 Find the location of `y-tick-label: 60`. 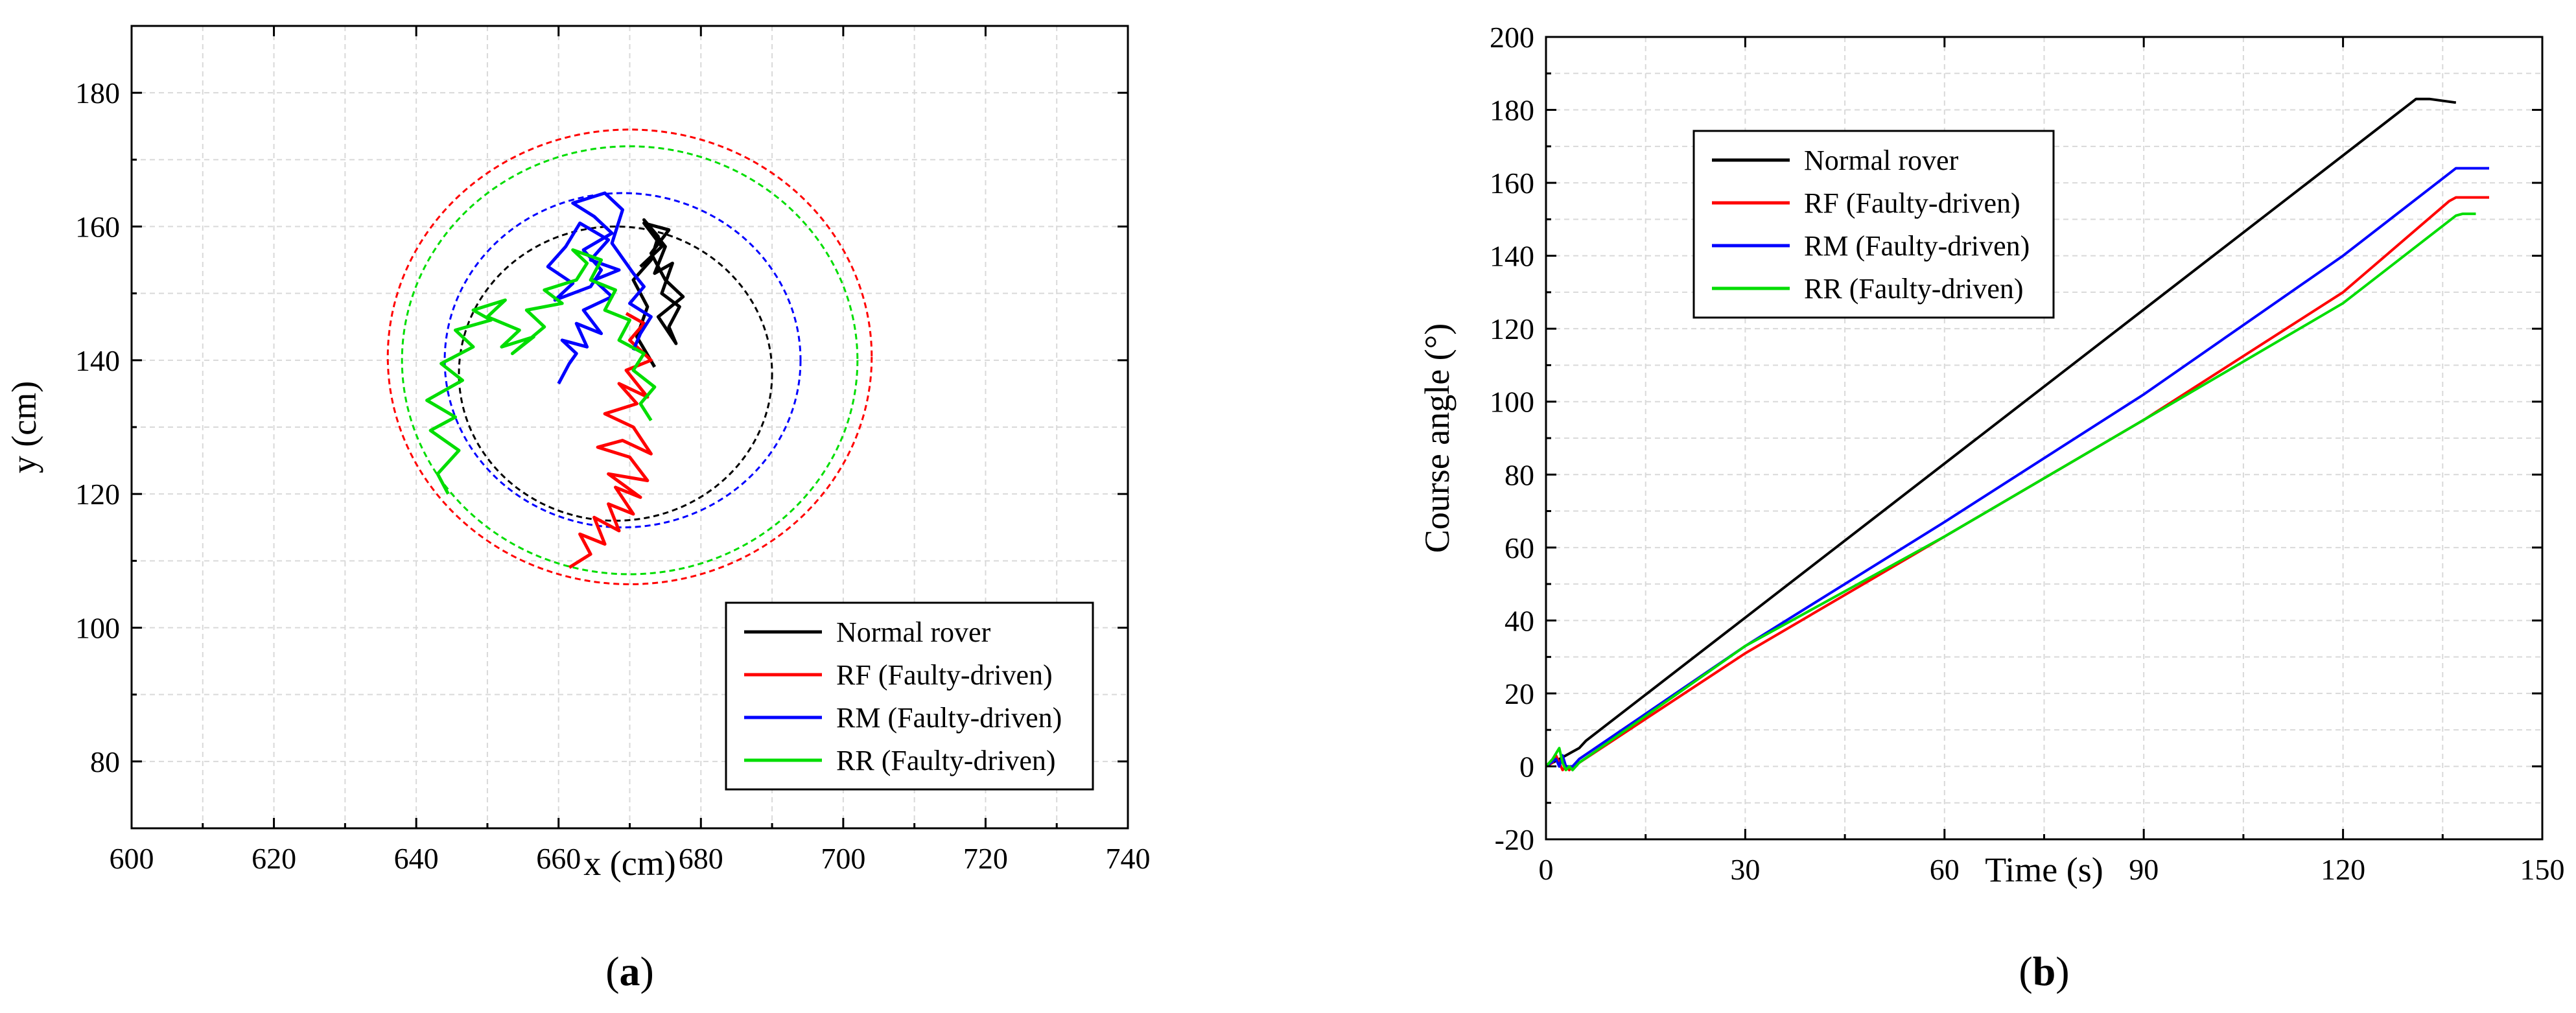

y-tick-label: 60 is located at coordinates (1519, 548).